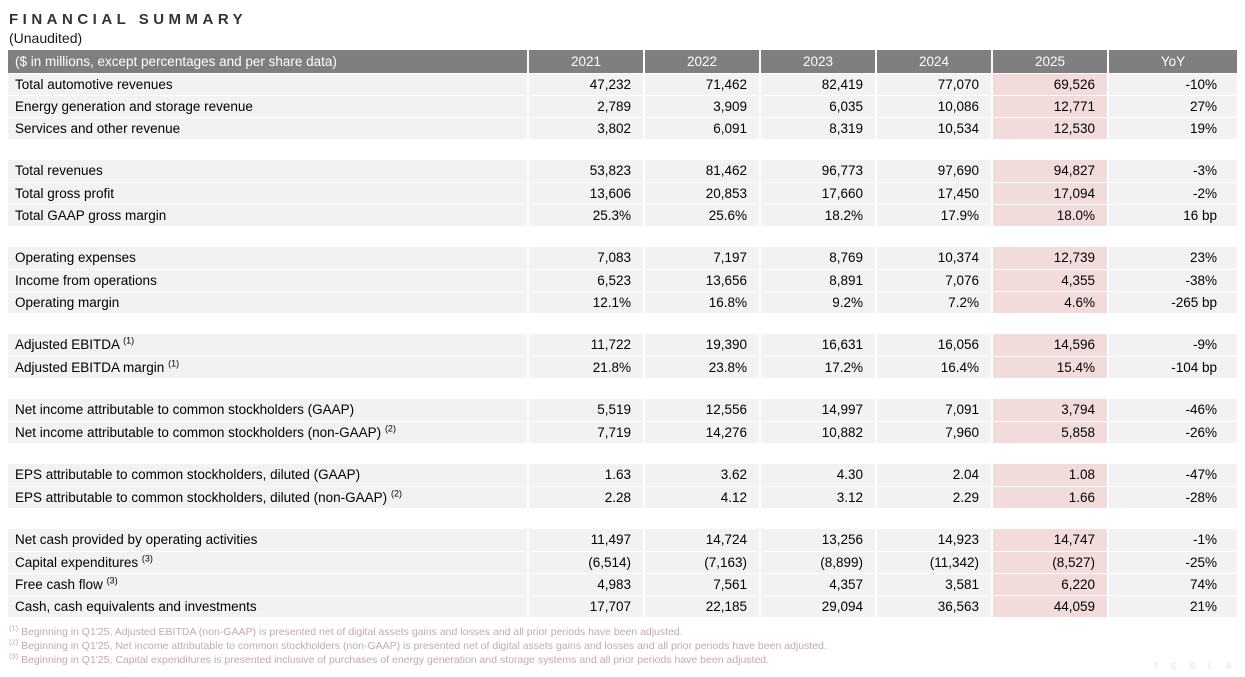 The height and width of the screenshot is (677, 1245). What do you see at coordinates (586, 410) in the screenshot?
I see `value-2021: 5,519` at bounding box center [586, 410].